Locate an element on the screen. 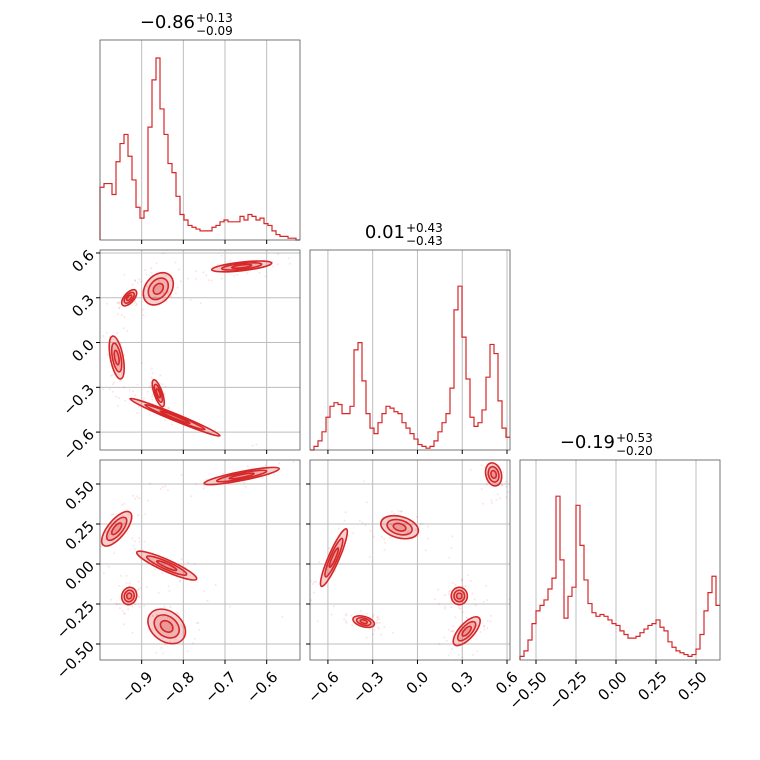  x-tick-label-1-2: 0.0 is located at coordinates (418, 683).